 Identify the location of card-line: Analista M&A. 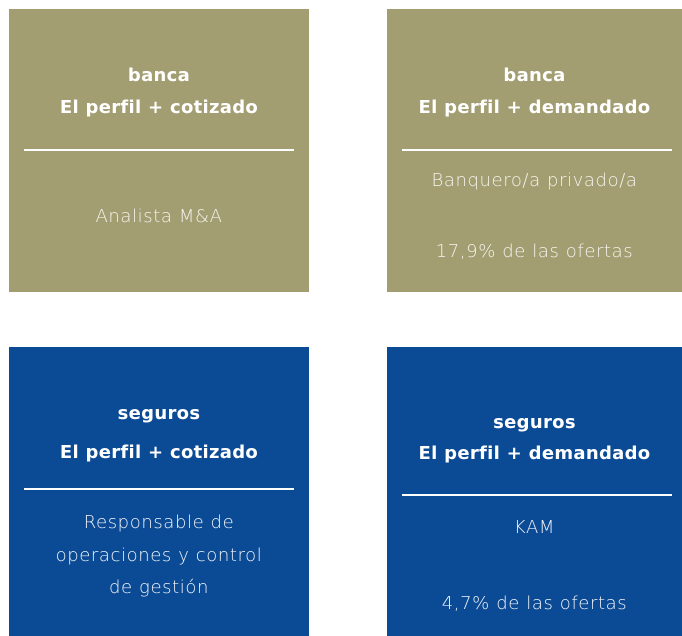
(159, 216).